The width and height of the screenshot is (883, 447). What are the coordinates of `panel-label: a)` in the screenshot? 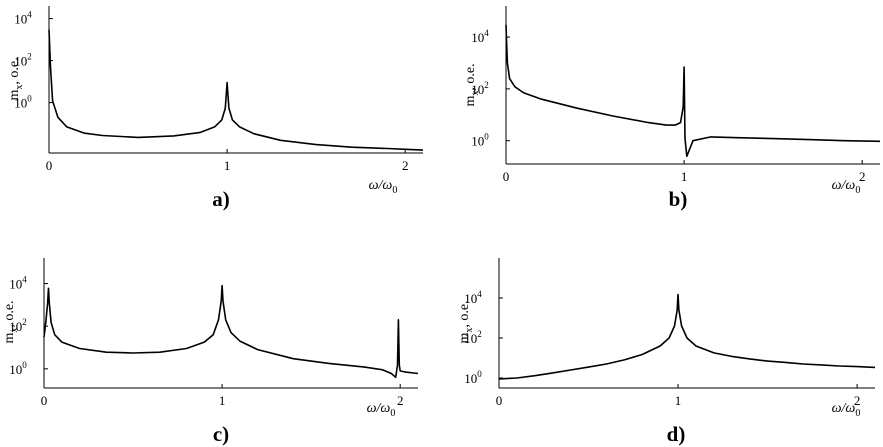 It's located at (221, 199).